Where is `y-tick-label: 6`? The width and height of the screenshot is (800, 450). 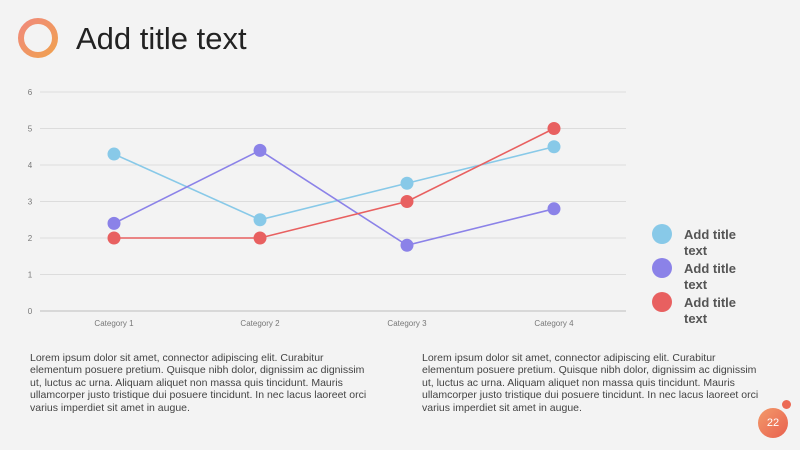 y-tick-label: 6 is located at coordinates (30, 92).